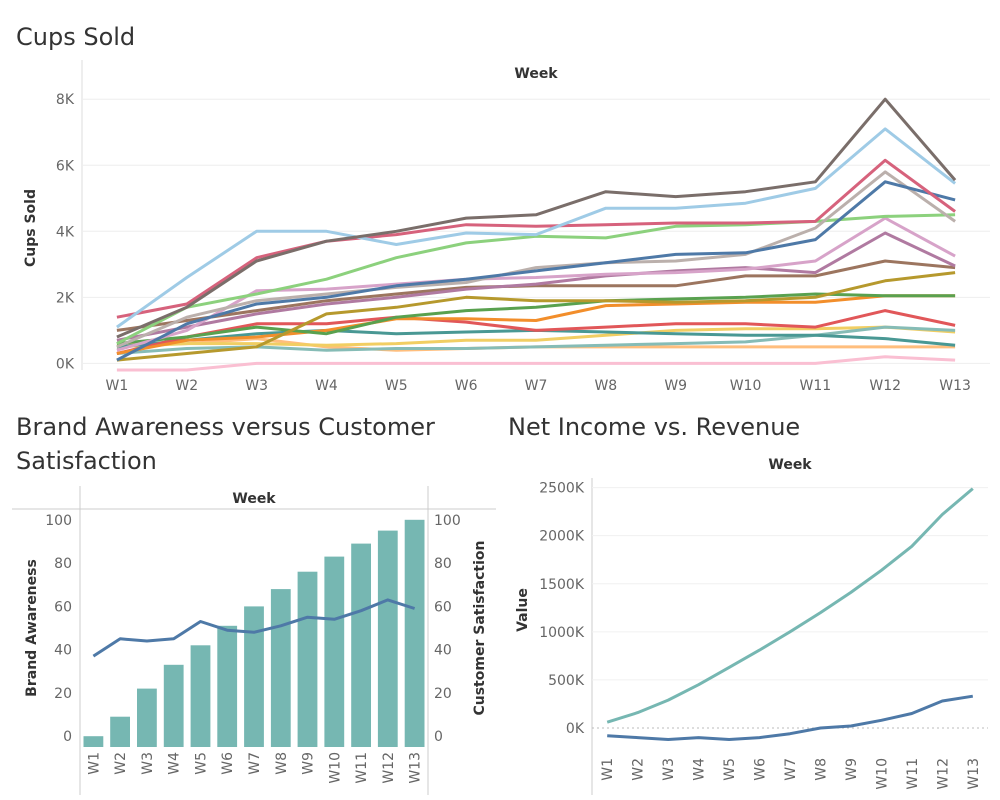  I want to click on y-tick-label: 2500K, so click(562, 489).